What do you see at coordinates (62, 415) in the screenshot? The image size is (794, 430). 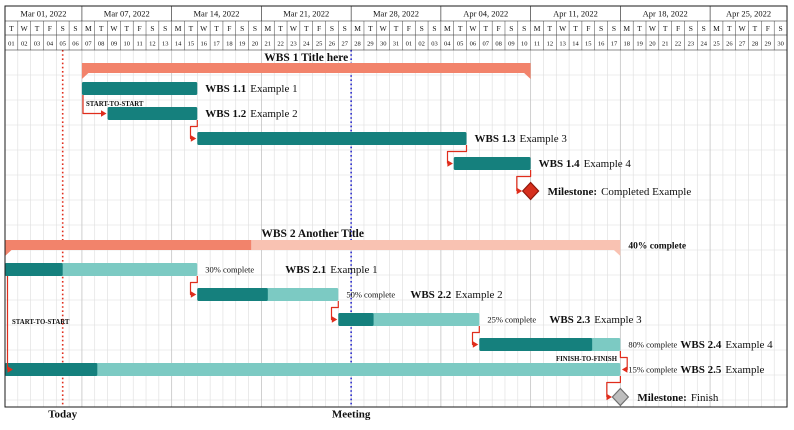 I see `marker-label-today: Today` at bounding box center [62, 415].